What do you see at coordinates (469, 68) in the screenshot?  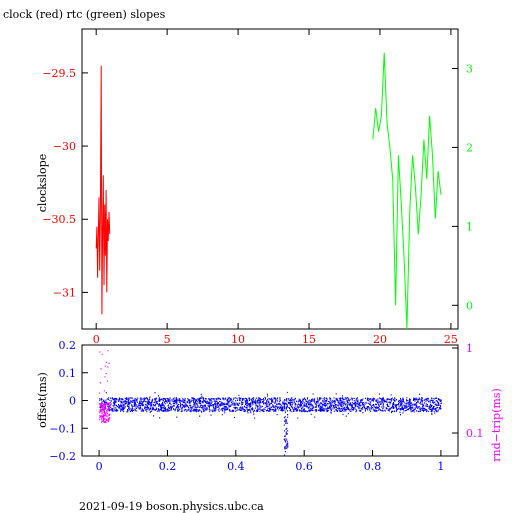 I see `y-tick-label-right: 3` at bounding box center [469, 68].